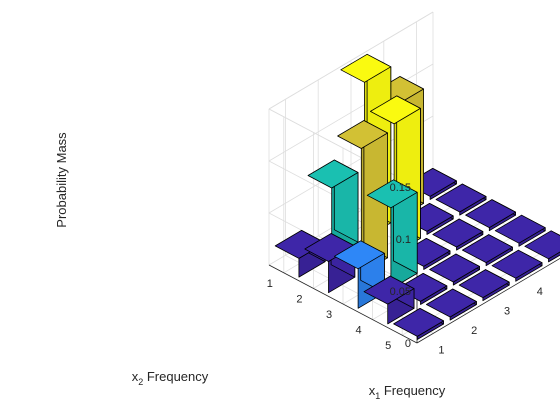 This screenshot has width=560, height=420. Describe the element at coordinates (400, 188) in the screenshot. I see `z-tick-label: 0.15` at that location.